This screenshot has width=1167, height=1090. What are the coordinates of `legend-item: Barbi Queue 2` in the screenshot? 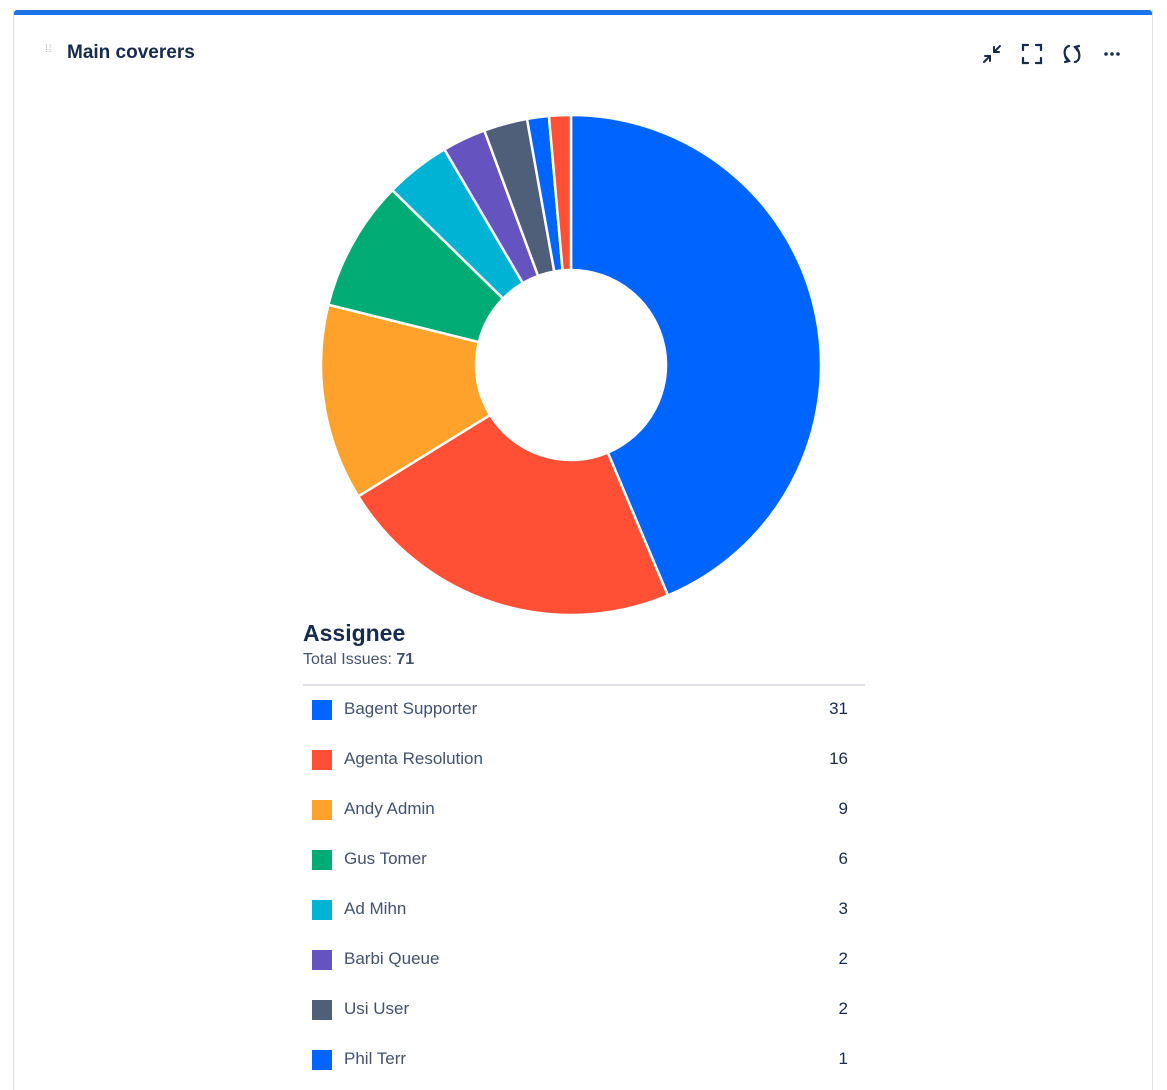 It's located at (584, 960).